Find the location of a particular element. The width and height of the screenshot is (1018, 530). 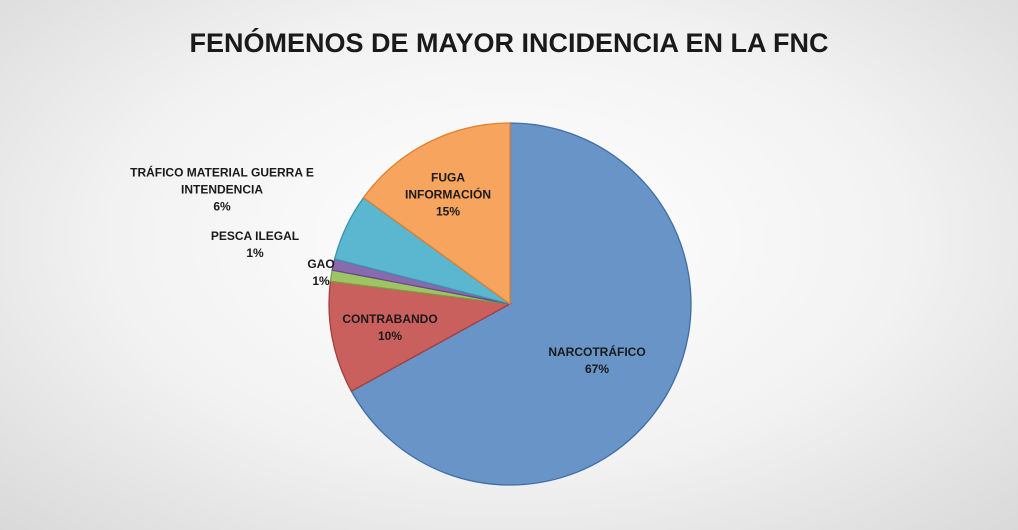

data-label: TRÁFICO MATERIAL GUERRA E INTENDENCIA 6% is located at coordinates (222, 190).